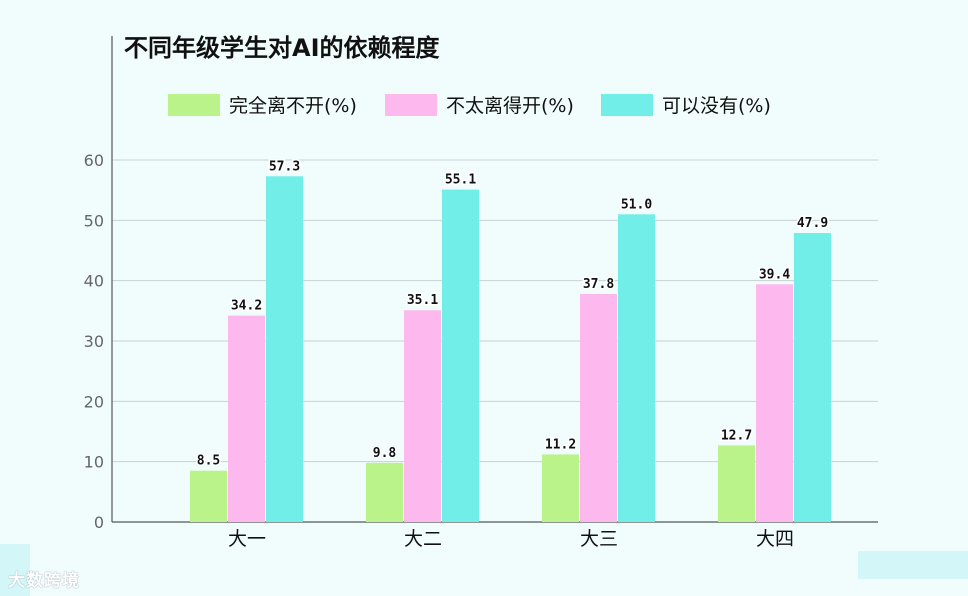 This screenshot has width=968, height=596. What do you see at coordinates (94, 341) in the screenshot?
I see `y-tick-label: 30` at bounding box center [94, 341].